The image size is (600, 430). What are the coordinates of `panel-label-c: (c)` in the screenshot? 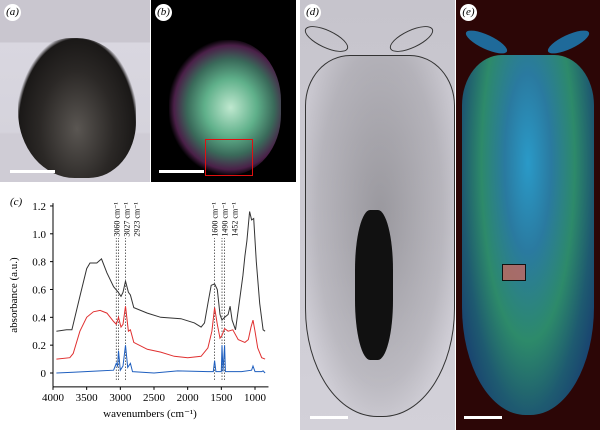 It's located at (16, 202).